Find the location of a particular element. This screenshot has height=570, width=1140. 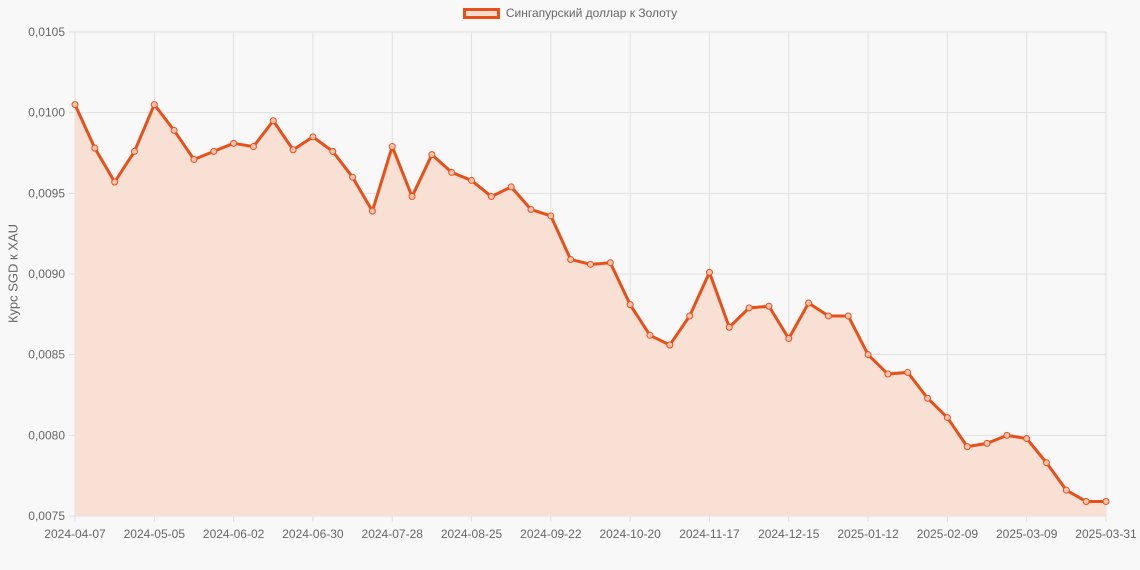

y-tick-label: 0,0105 is located at coordinates (46, 32).